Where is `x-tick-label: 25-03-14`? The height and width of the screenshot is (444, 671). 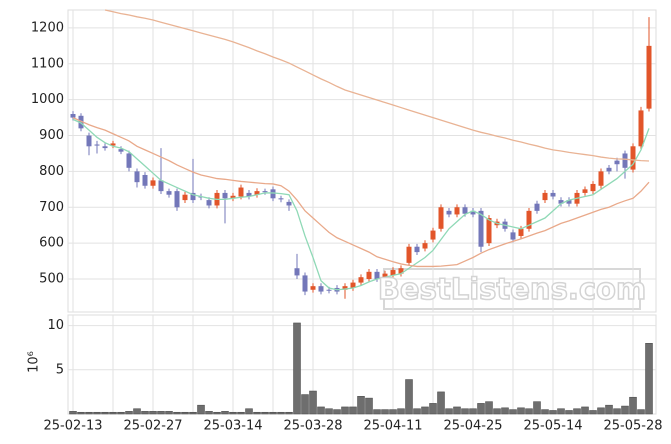 x-tick-label: 25-03-14 is located at coordinates (232, 426).